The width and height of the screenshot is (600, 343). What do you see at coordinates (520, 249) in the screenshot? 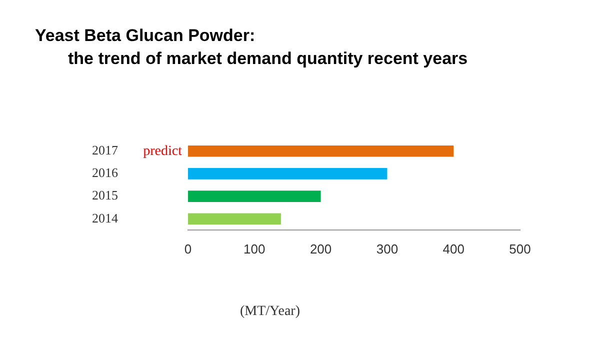
I see `x-tick-label: 500` at bounding box center [520, 249].